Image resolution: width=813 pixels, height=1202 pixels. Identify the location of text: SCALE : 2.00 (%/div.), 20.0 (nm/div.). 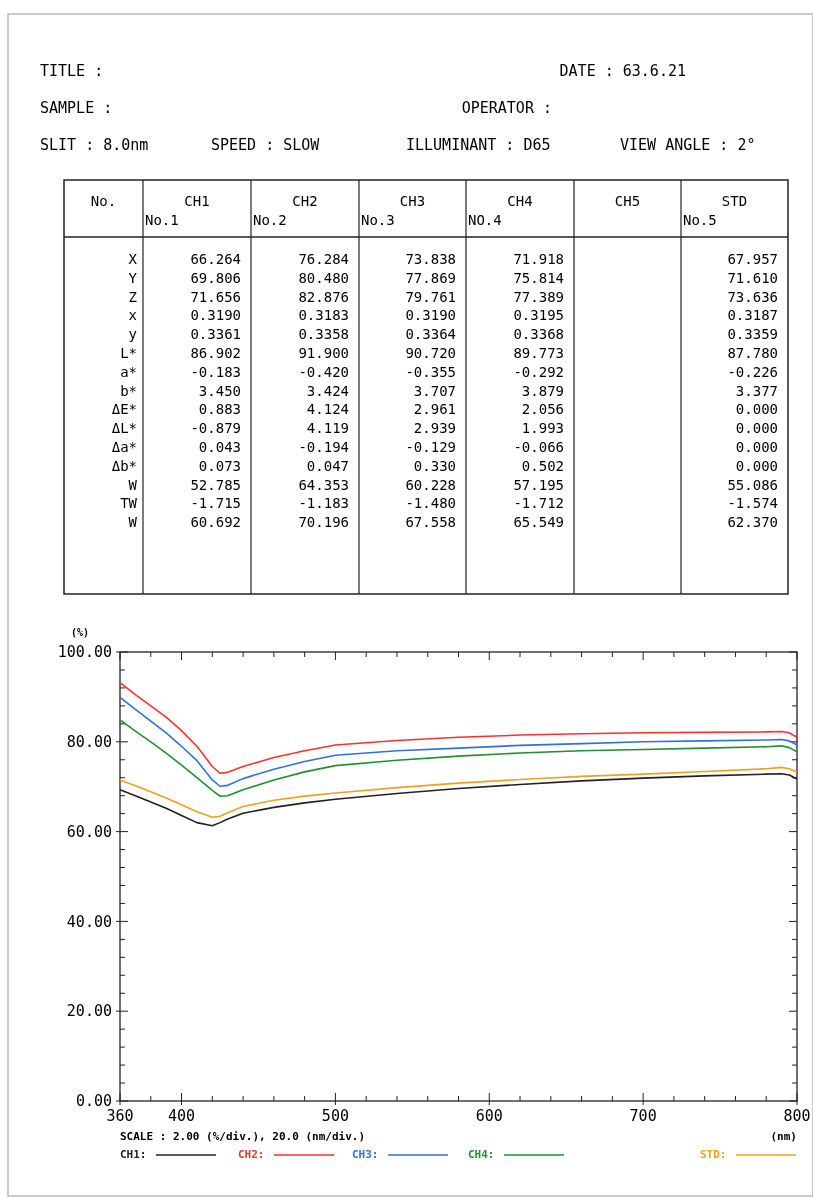
(243, 1136).